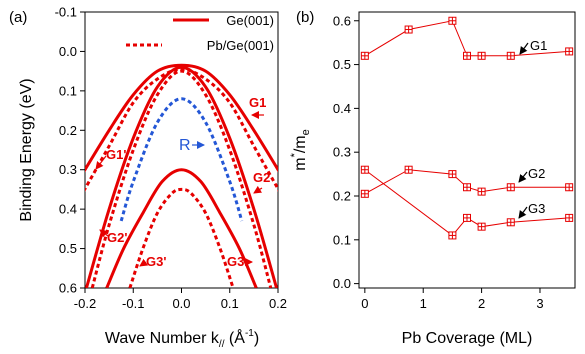  Describe the element at coordinates (18, 17) in the screenshot. I see `panel-a-label: (a)` at that location.